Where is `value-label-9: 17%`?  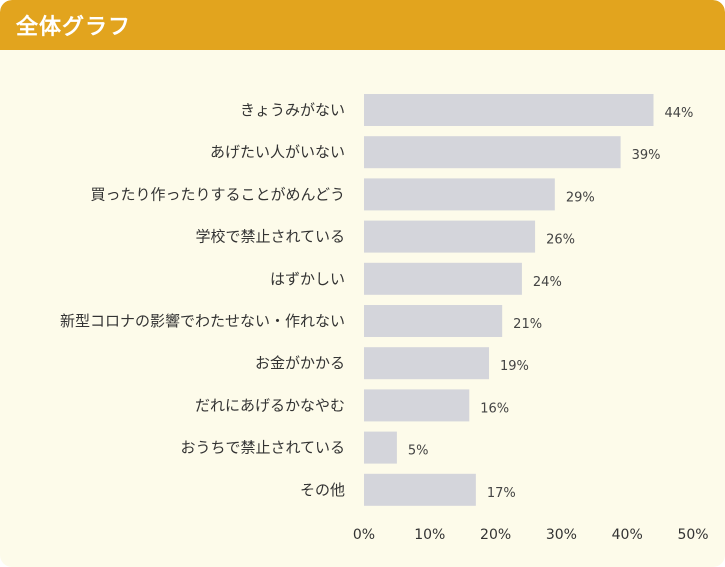
value-label-9: 17% is located at coordinates (501, 493).